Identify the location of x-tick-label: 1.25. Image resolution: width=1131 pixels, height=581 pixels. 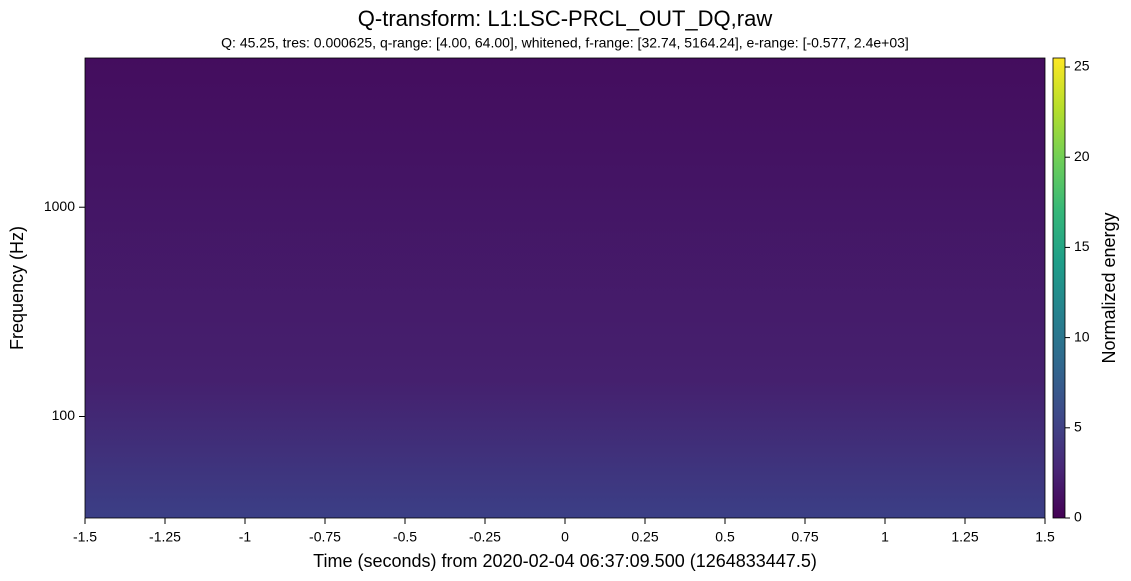
(964, 537).